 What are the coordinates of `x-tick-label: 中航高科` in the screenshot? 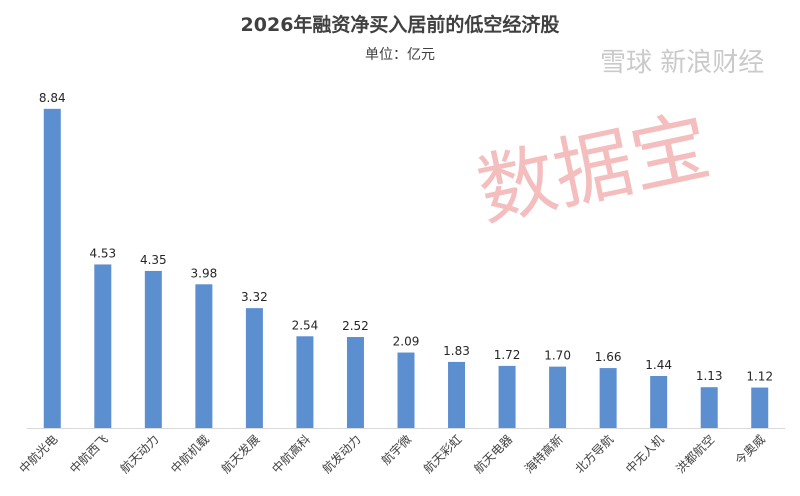 It's located at (290, 454).